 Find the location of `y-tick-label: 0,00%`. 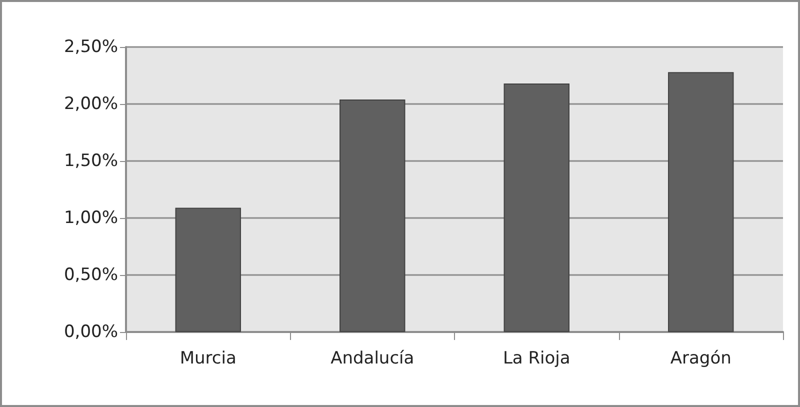

y-tick-label: 0,00% is located at coordinates (91, 332).